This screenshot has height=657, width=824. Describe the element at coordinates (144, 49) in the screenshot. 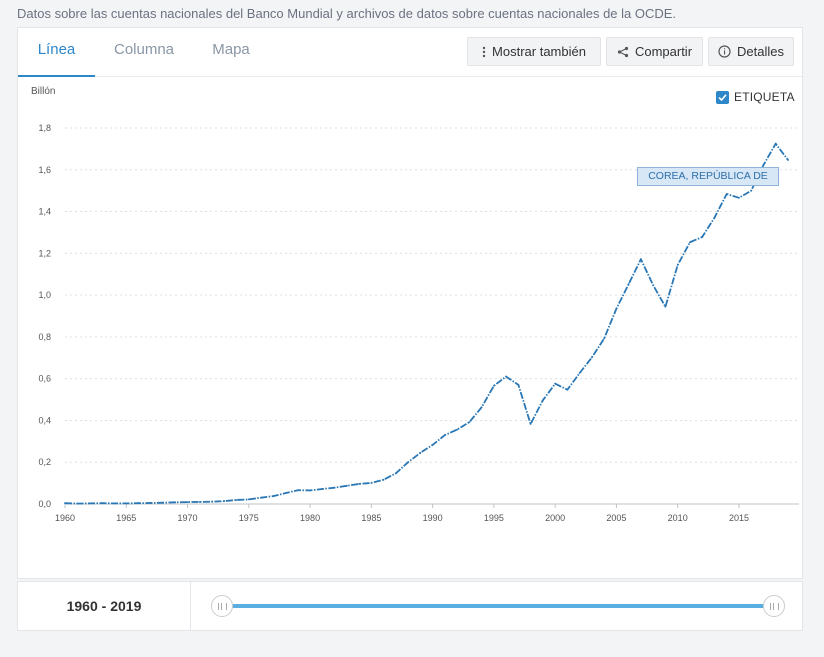

I see `tab-column: Columna` at that location.